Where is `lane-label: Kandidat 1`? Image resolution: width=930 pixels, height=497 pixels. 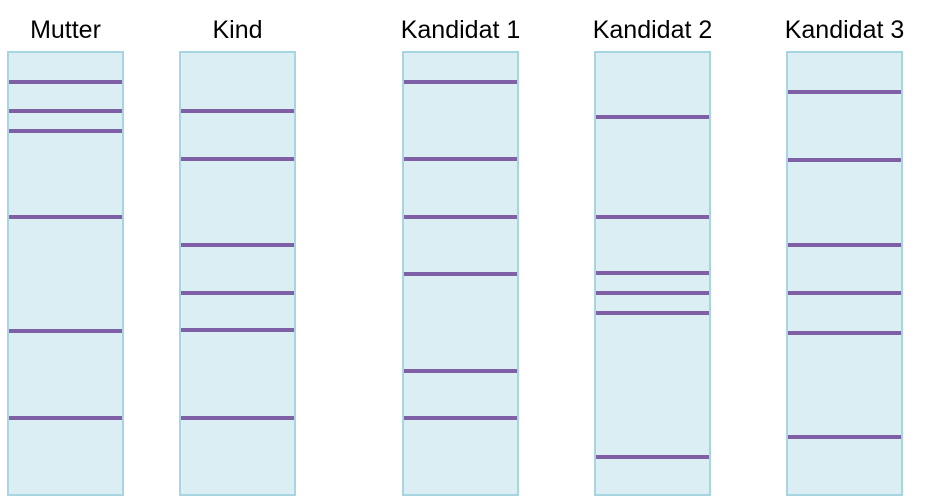 lane-label: Kandidat 1 is located at coordinates (461, 30).